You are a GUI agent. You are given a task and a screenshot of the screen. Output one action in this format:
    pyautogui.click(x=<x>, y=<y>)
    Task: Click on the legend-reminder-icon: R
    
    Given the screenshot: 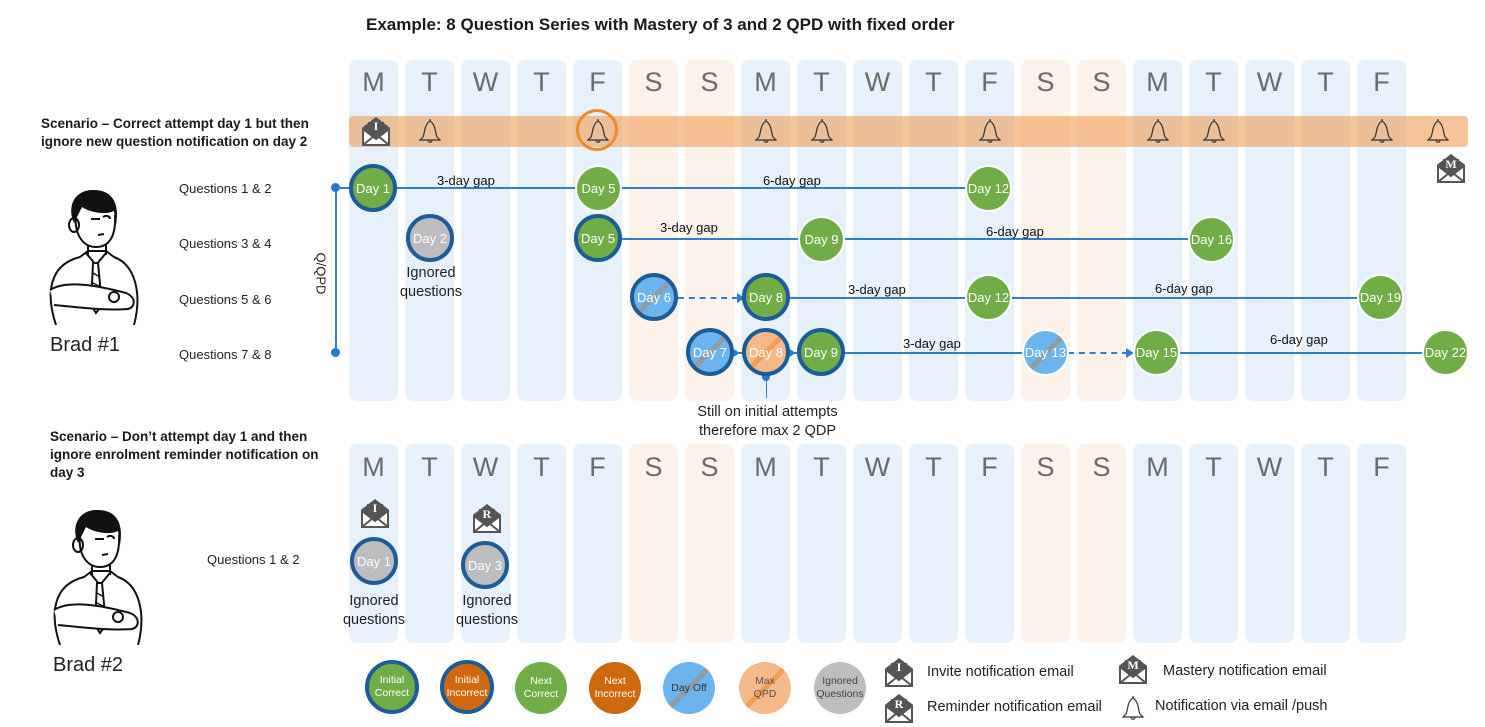 What is the action you would take?
    pyautogui.click(x=899, y=708)
    